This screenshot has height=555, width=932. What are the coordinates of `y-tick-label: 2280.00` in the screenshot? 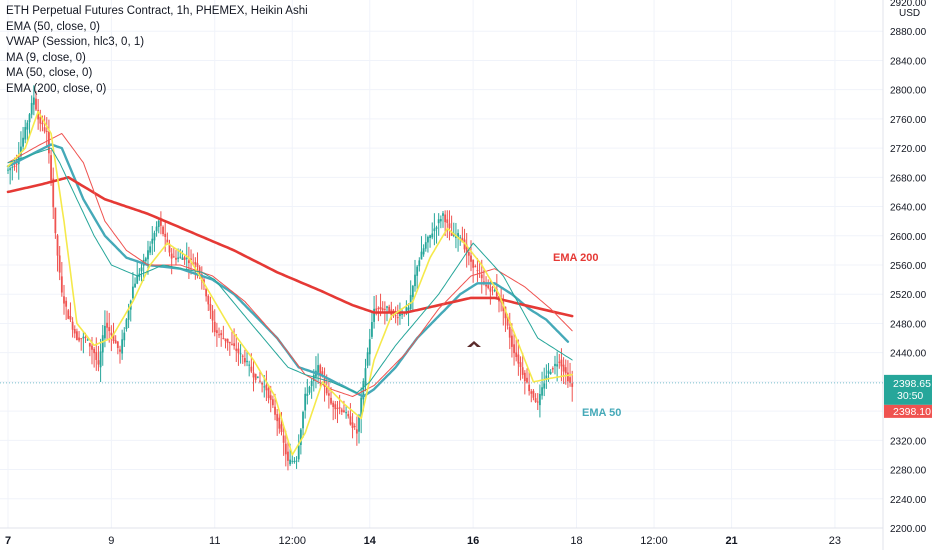 It's located at (908, 471).